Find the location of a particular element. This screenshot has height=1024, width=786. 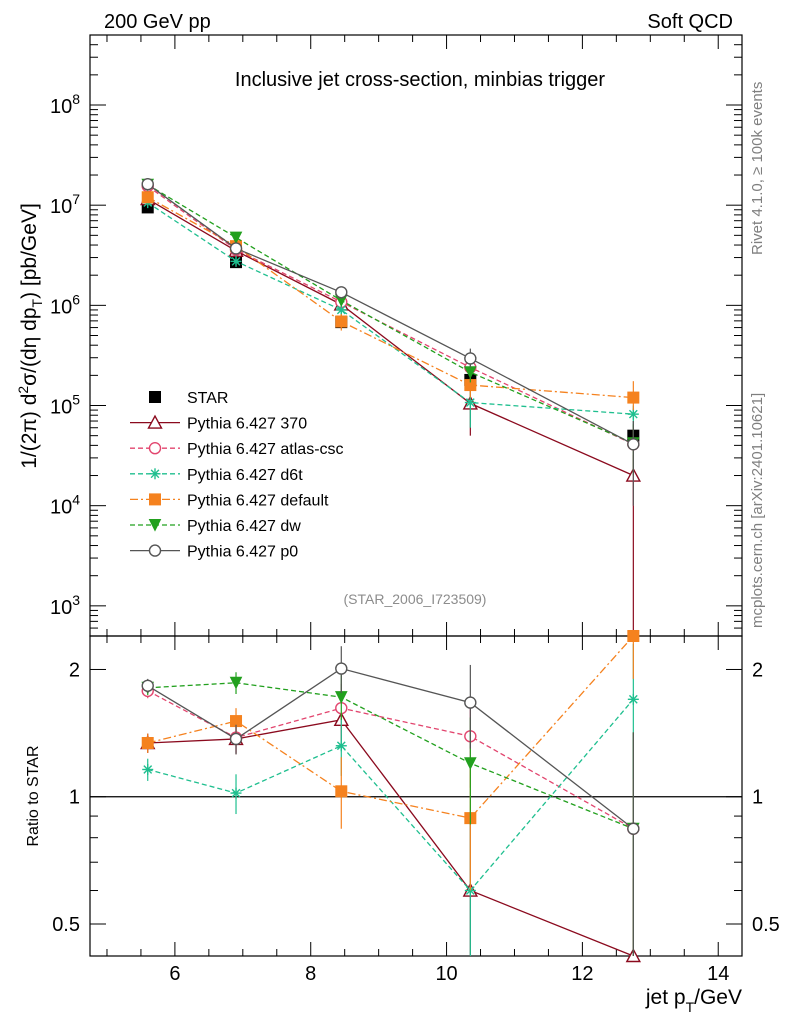

legend-entry: Pythia 6.427 d6t is located at coordinates (216, 475).